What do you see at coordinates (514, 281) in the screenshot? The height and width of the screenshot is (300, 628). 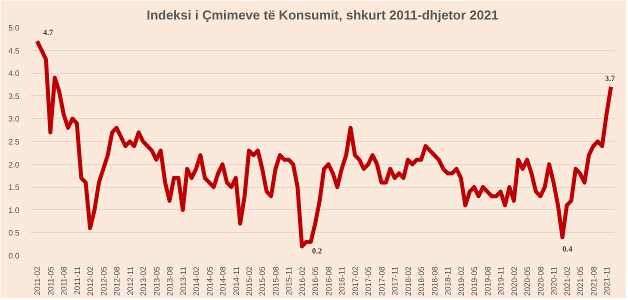 I see `x-tick-label: 2020-02` at bounding box center [514, 281].